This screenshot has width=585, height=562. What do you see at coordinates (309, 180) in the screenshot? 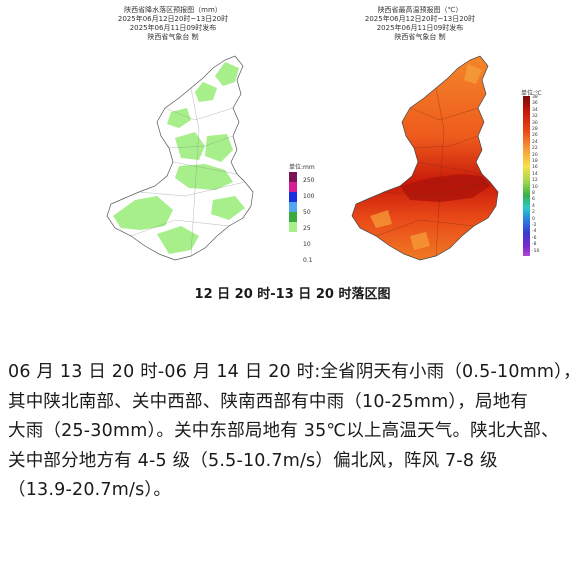
I see `legend-label-250: 250` at bounding box center [309, 180].